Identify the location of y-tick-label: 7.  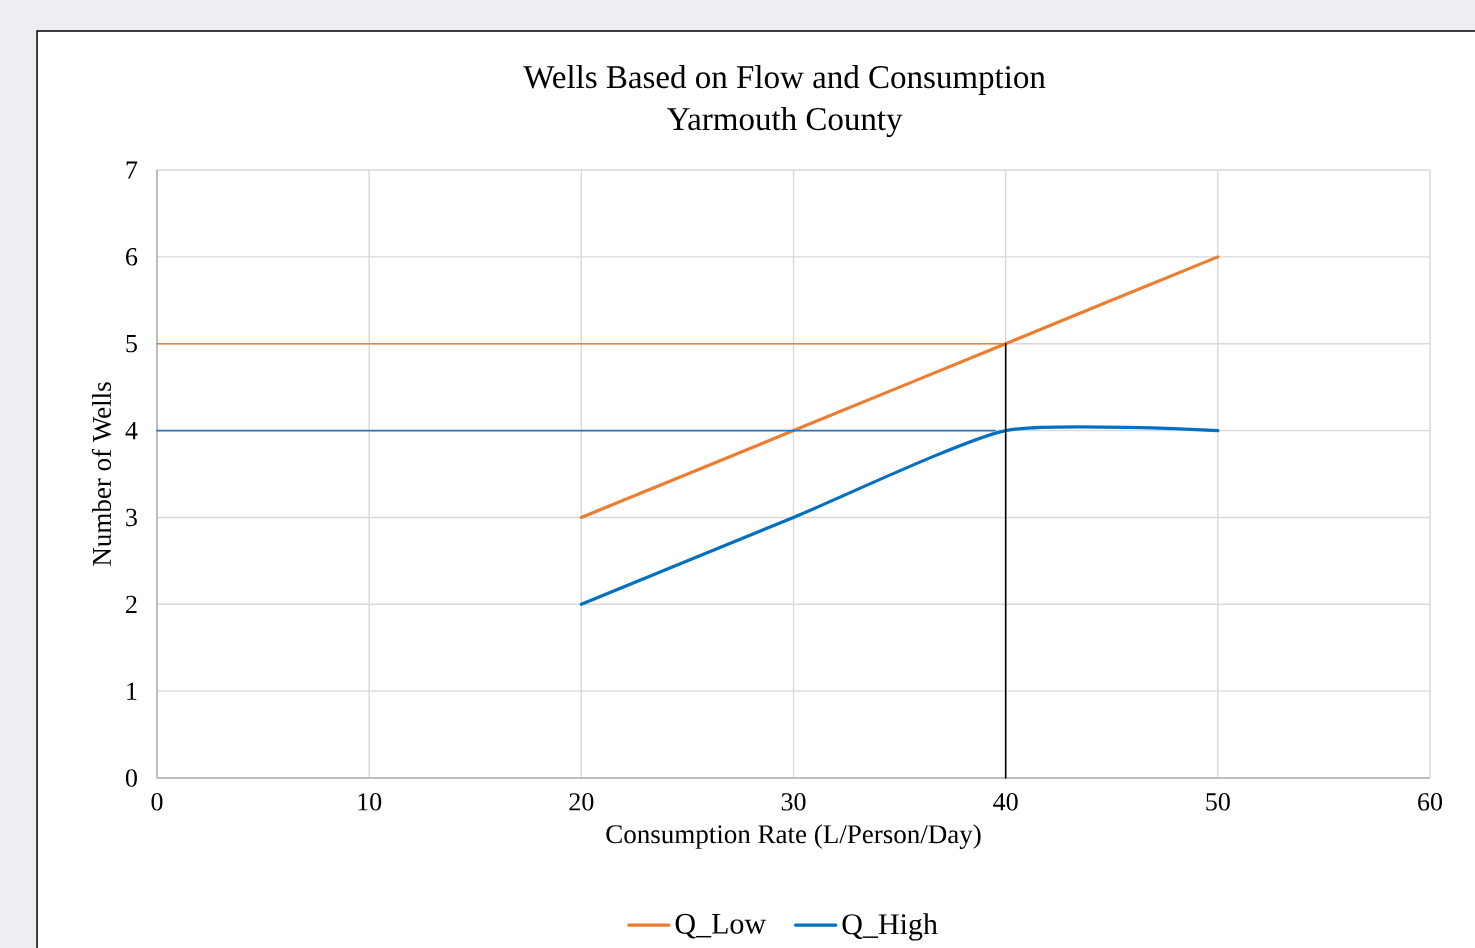
(132, 170).